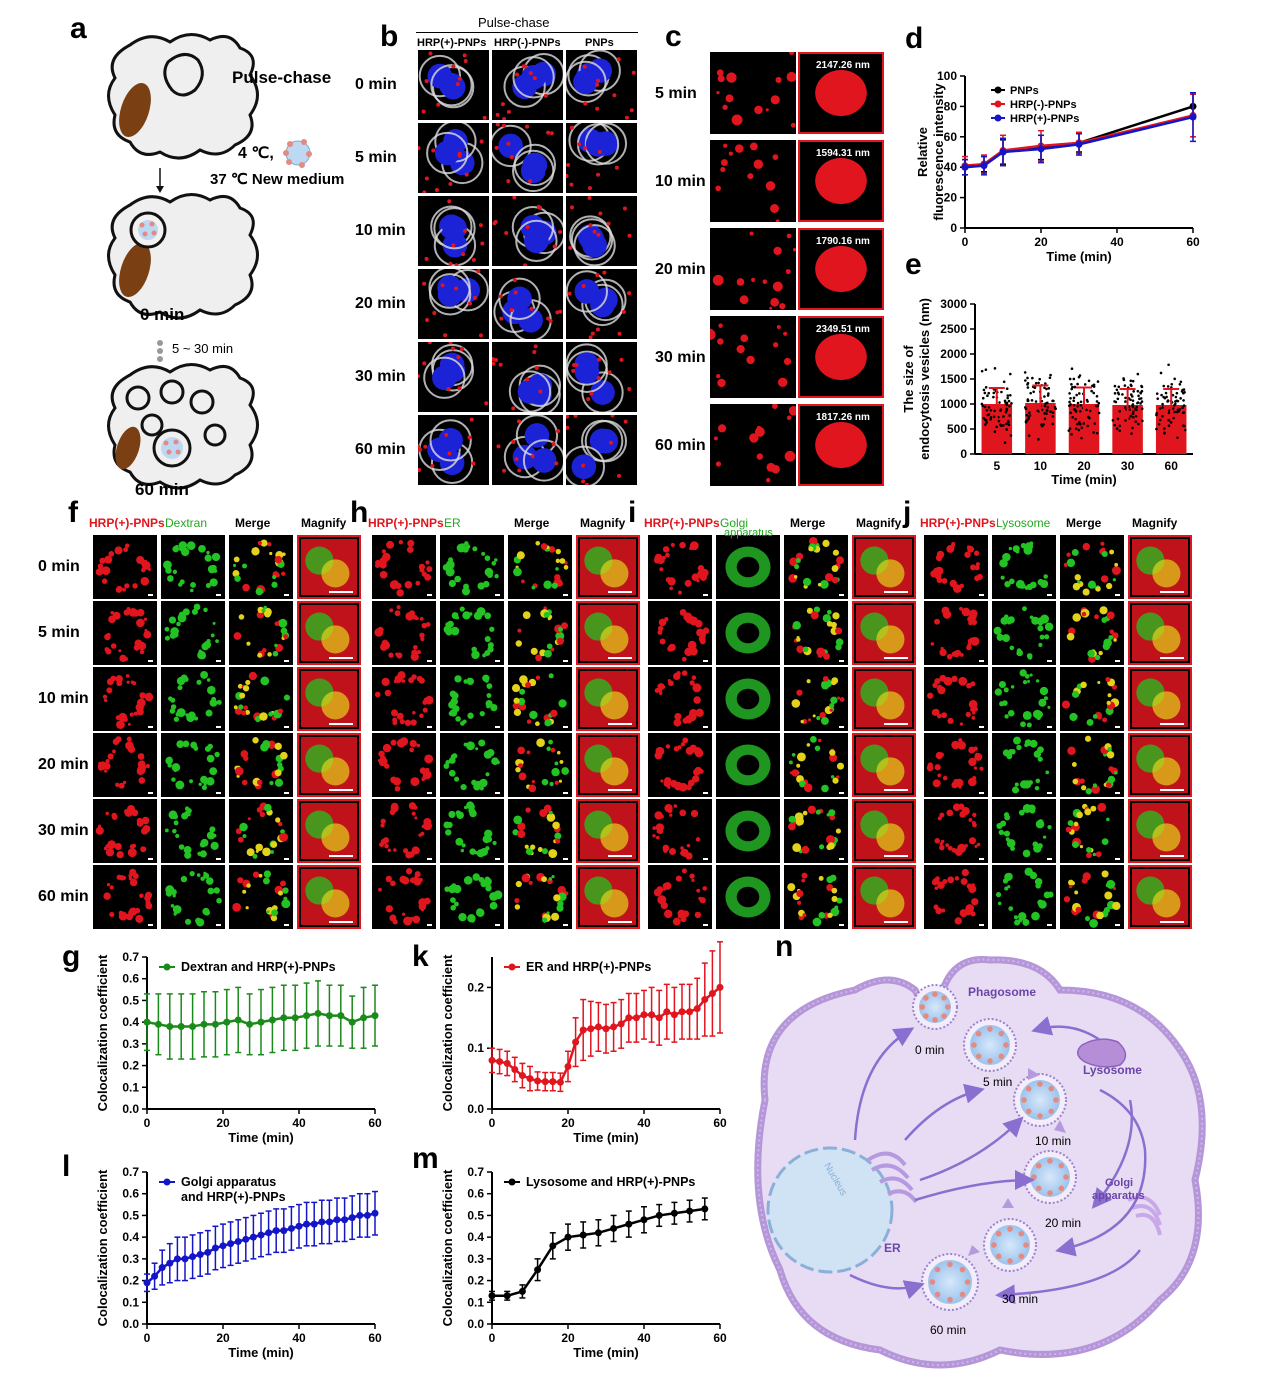  Describe the element at coordinates (63, 764) in the screenshot. I see `f-row-label: 20 min` at that location.